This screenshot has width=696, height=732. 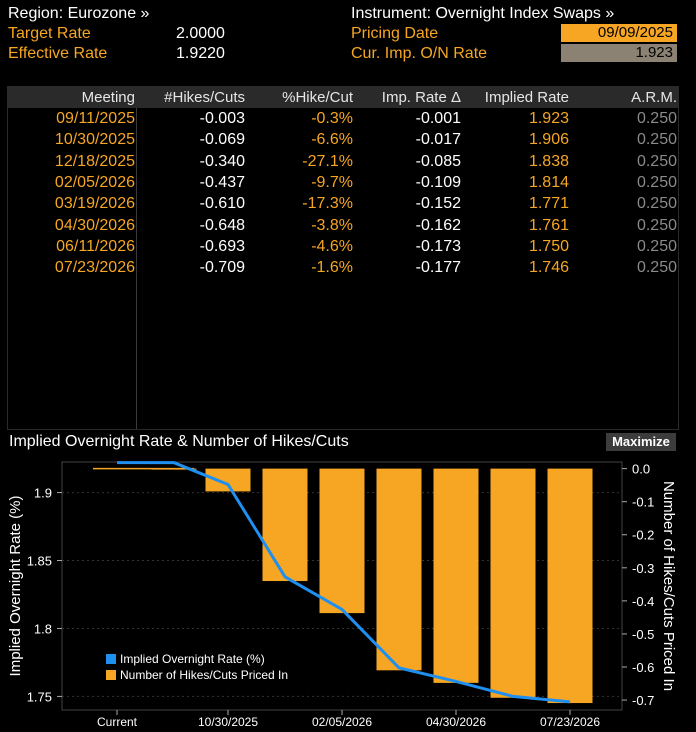 I want to click on region-selector: Region: Eurozone », so click(x=79, y=13).